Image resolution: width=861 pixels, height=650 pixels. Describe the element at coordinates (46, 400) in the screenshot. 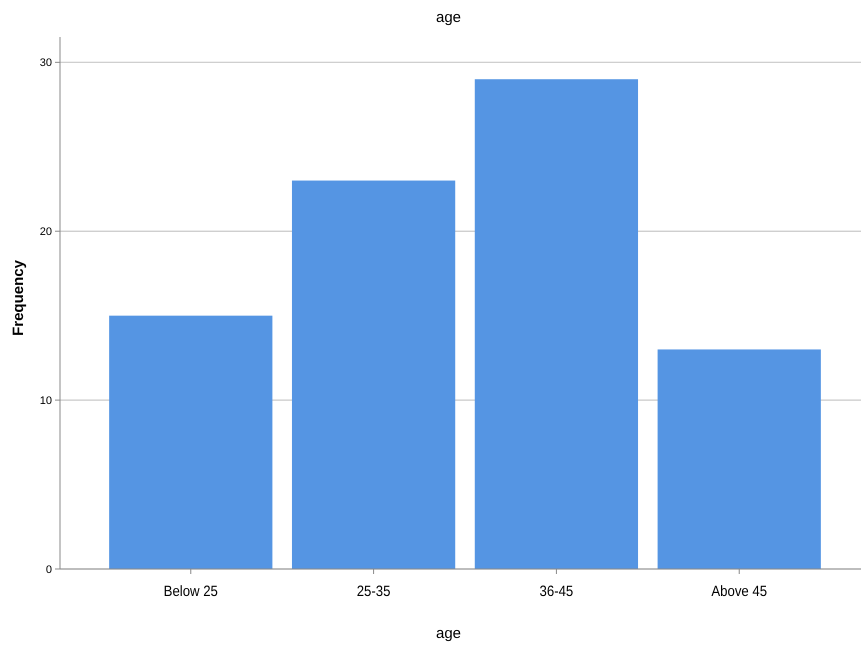

I see `y-tick-label: 10` at that location.